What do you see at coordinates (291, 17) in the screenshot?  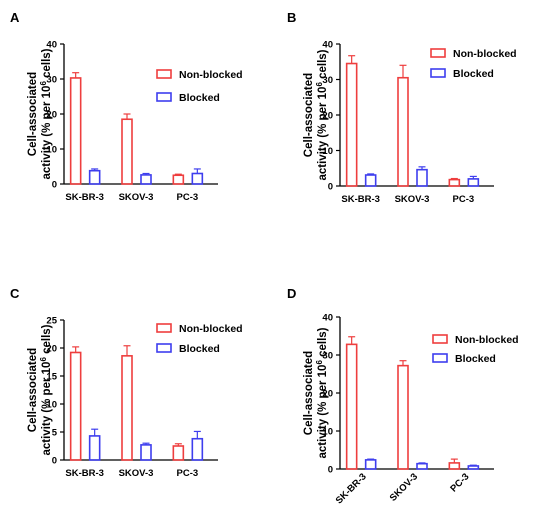 I see `panel-letter: B` at bounding box center [291, 17].